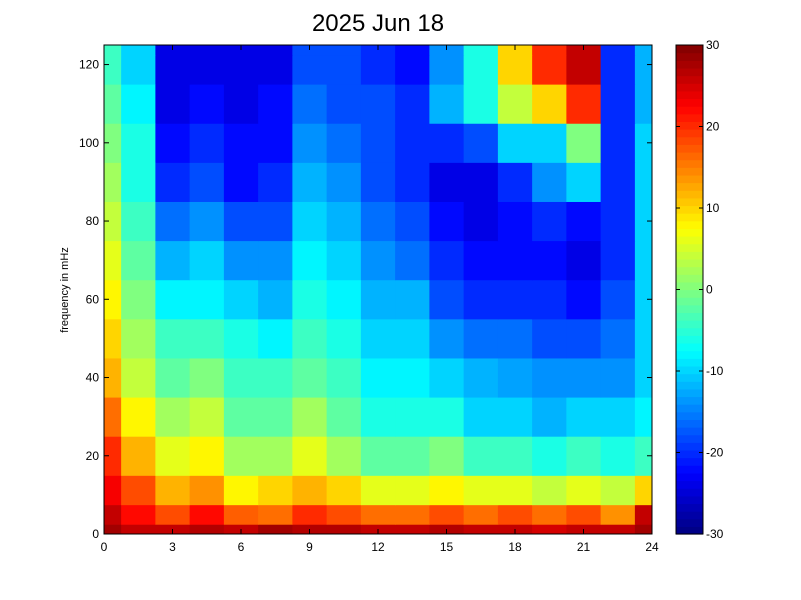  I want to click on colorbar-tick-label: -20, so click(715, 453).